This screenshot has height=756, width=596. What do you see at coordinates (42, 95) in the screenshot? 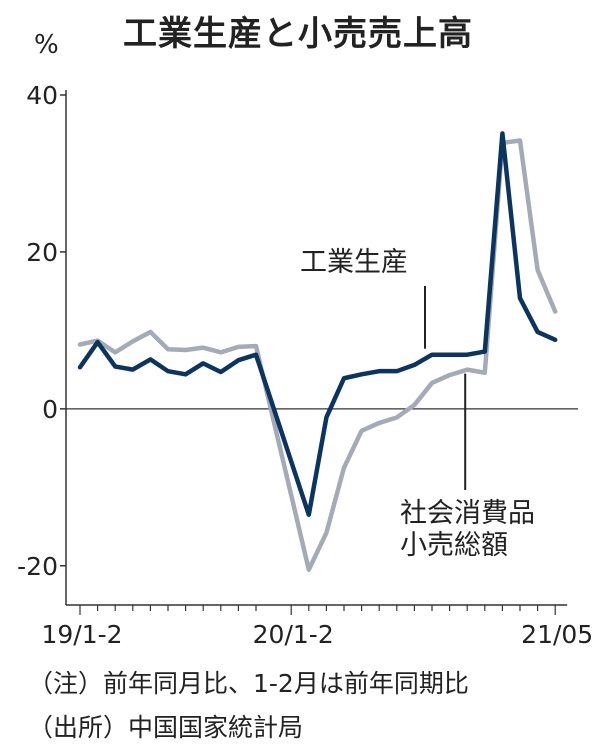
I see `y-tick-label: 40` at bounding box center [42, 95].